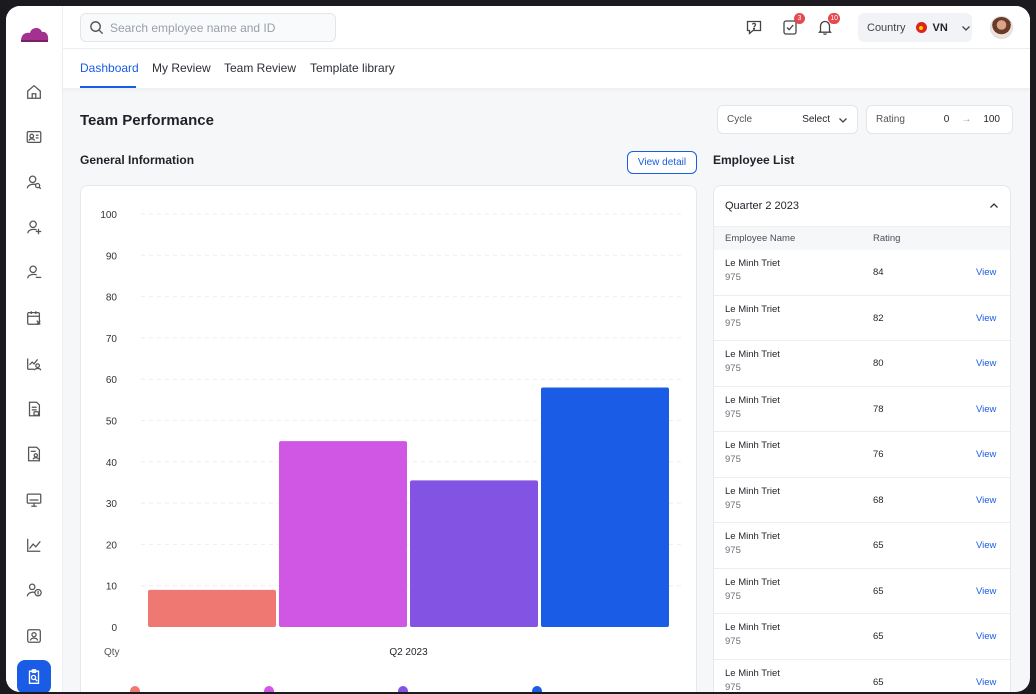  What do you see at coordinates (862, 364) in the screenshot?
I see `table-row: Le Minh Triet 975 80 View` at bounding box center [862, 364].